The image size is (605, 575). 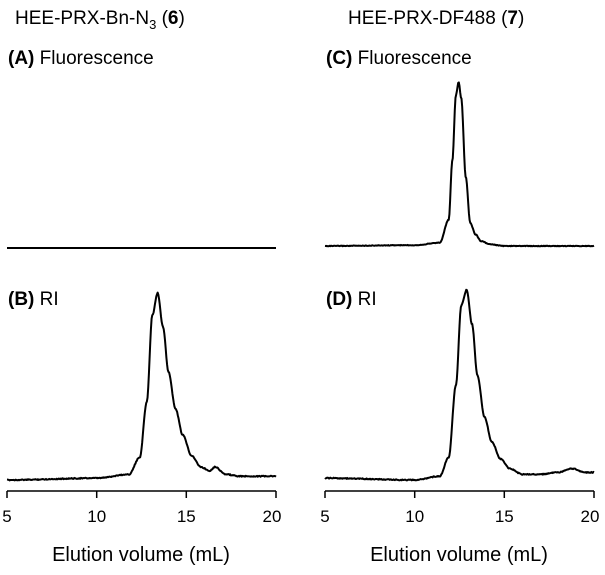 What do you see at coordinates (142, 528) in the screenshot?
I see `x-axis-left: 5 10 15 20 Elution volume (mL)` at bounding box center [142, 528].